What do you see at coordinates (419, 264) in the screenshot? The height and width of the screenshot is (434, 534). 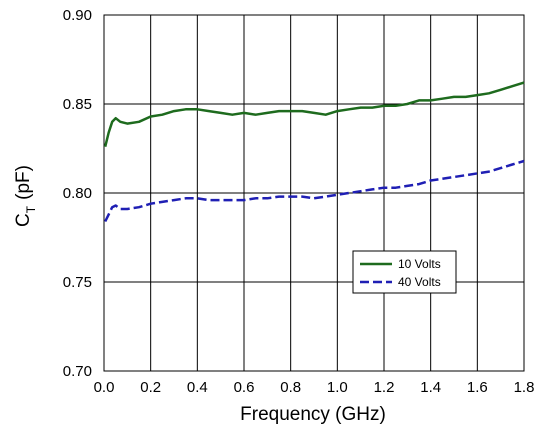 I see `legend-label-10-volts: 10 Volts` at bounding box center [419, 264].